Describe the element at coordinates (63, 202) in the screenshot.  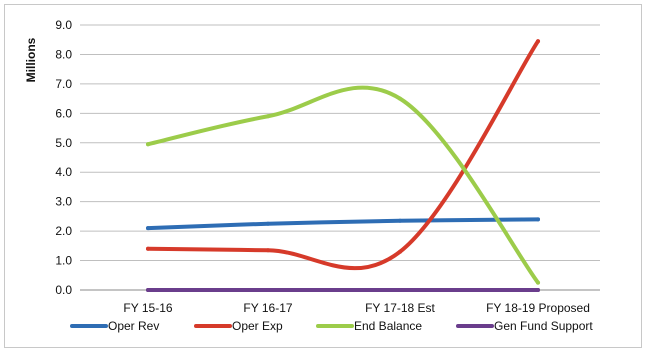
I see `y-tick-label: 3.0` at that location.